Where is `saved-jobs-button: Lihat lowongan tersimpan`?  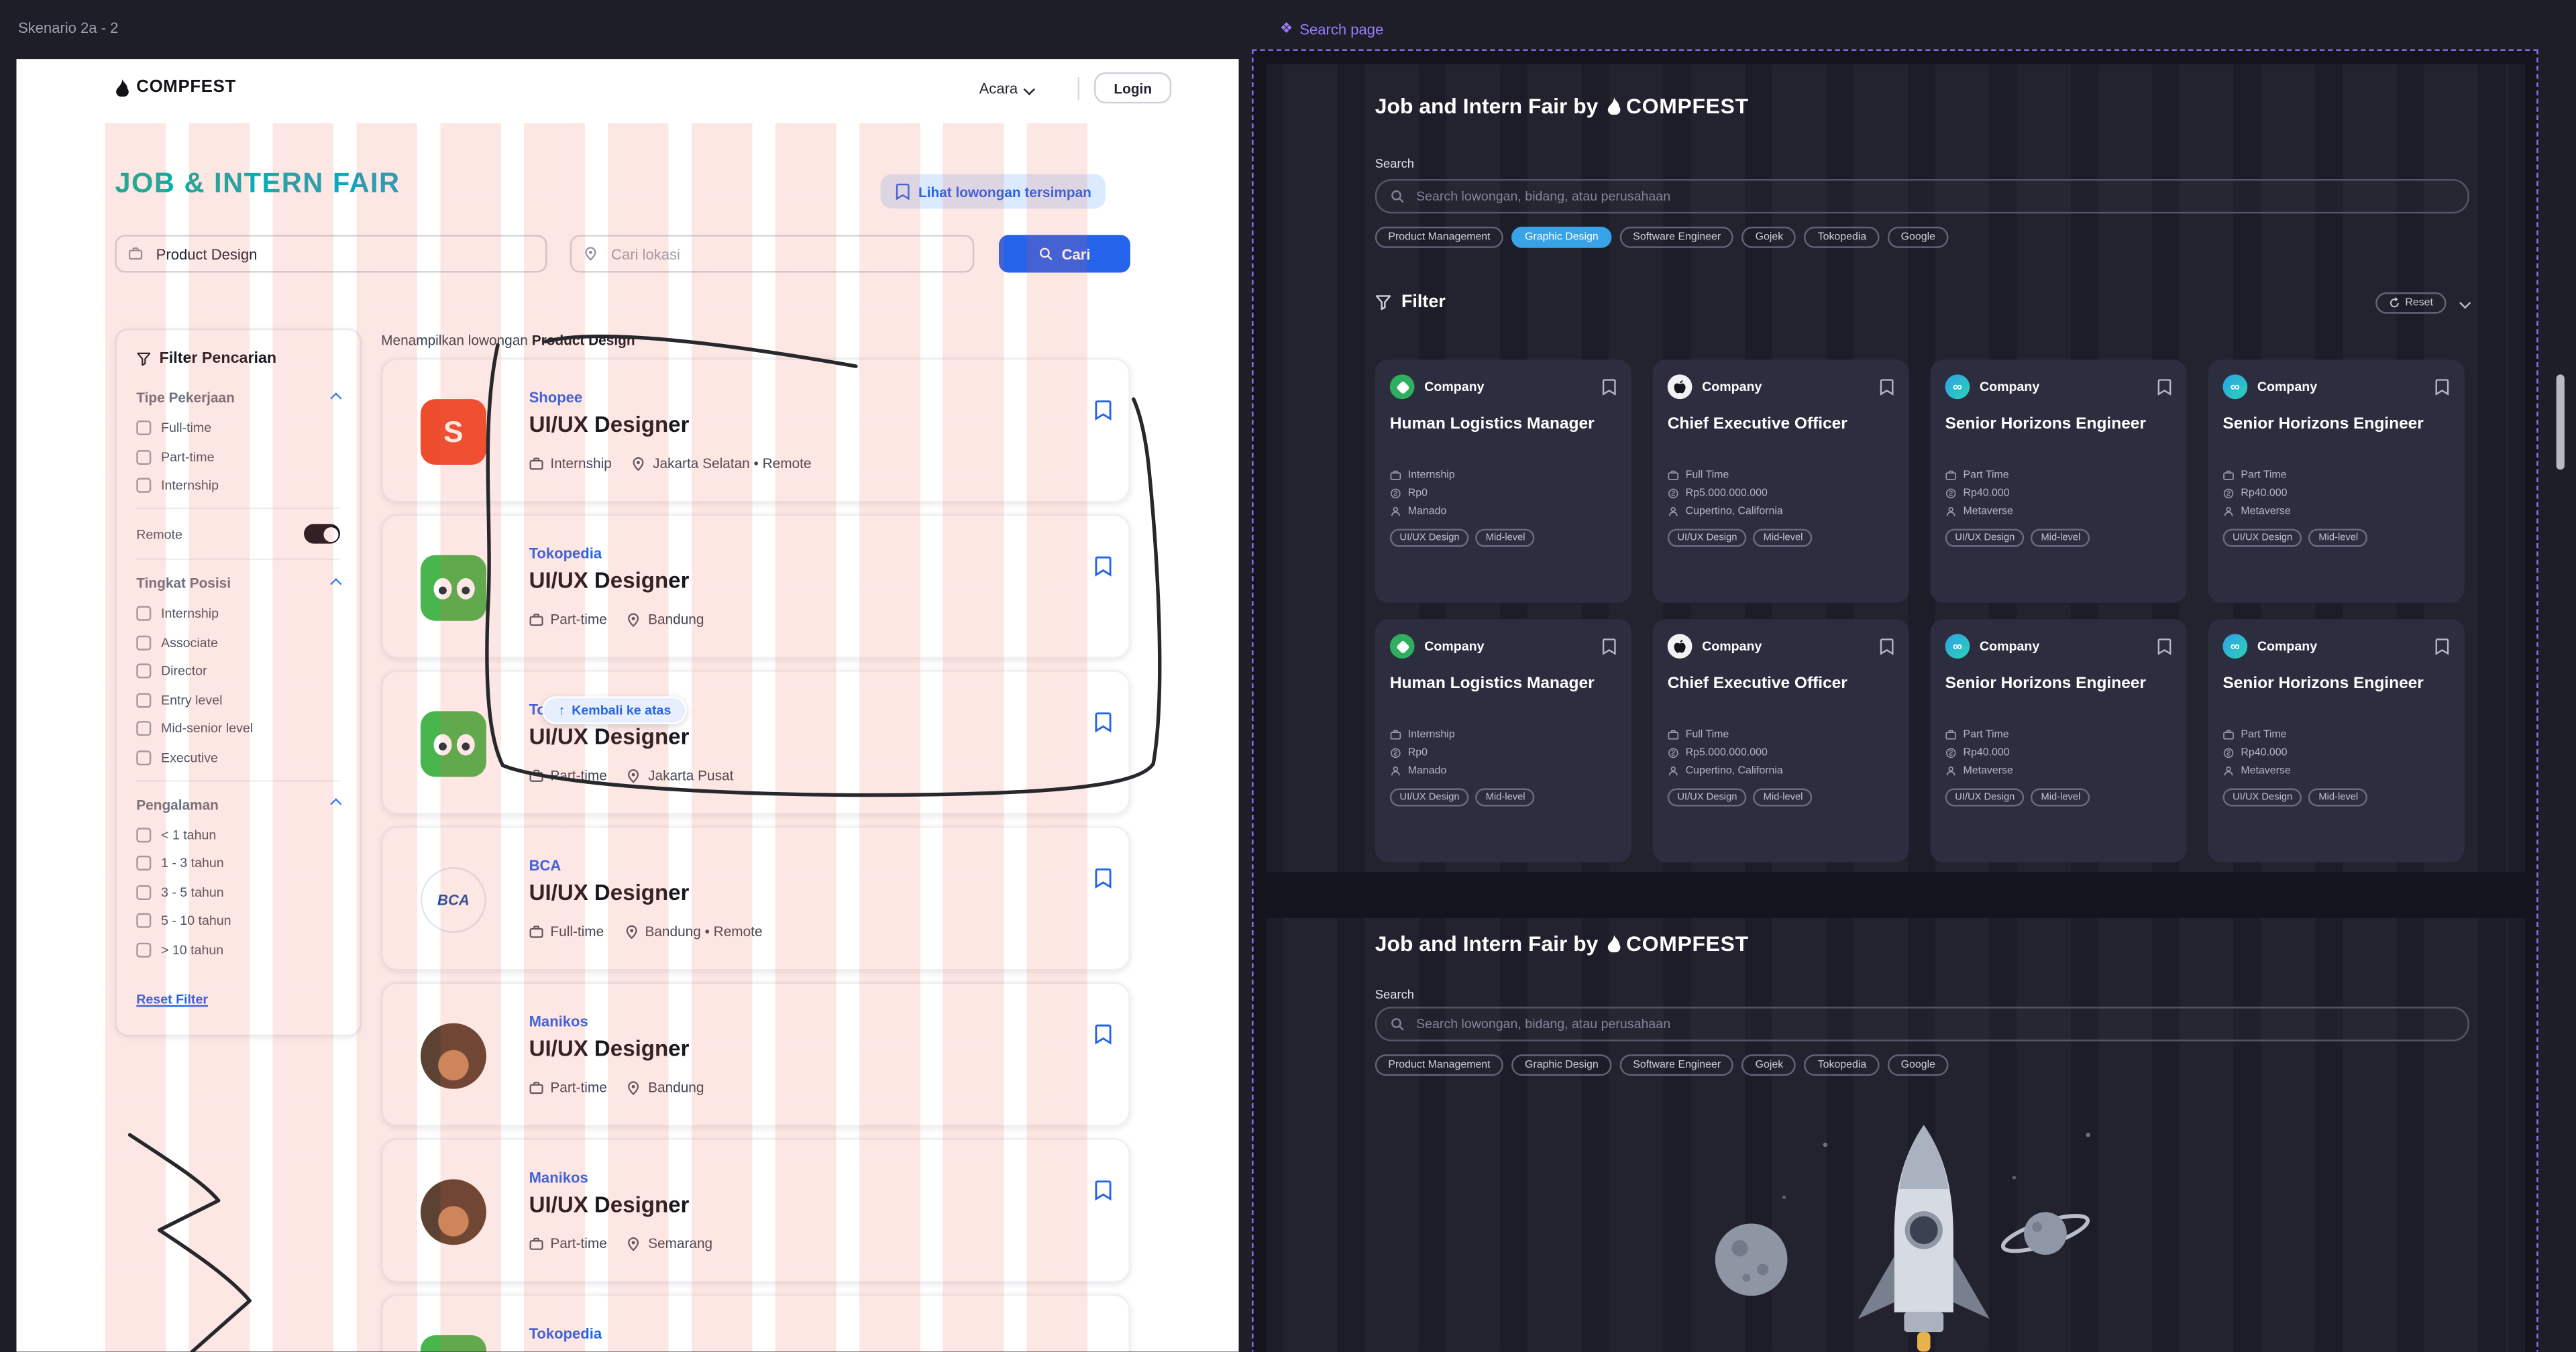
saved-jobs-button: Lihat lowongan tersimpan is located at coordinates (993, 191).